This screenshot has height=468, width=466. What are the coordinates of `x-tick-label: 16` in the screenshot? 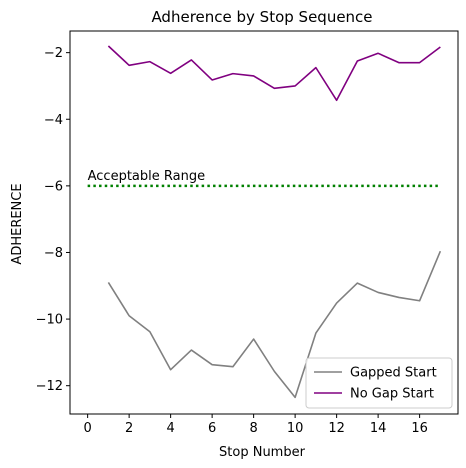 It's located at (419, 428).